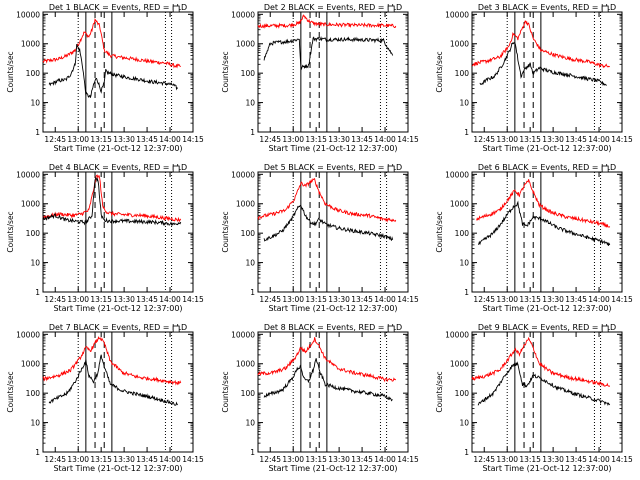  What do you see at coordinates (333, 167) in the screenshot?
I see `panel-title: Det 5 BLACK = Events, RED = LLD` at bounding box center [333, 167].